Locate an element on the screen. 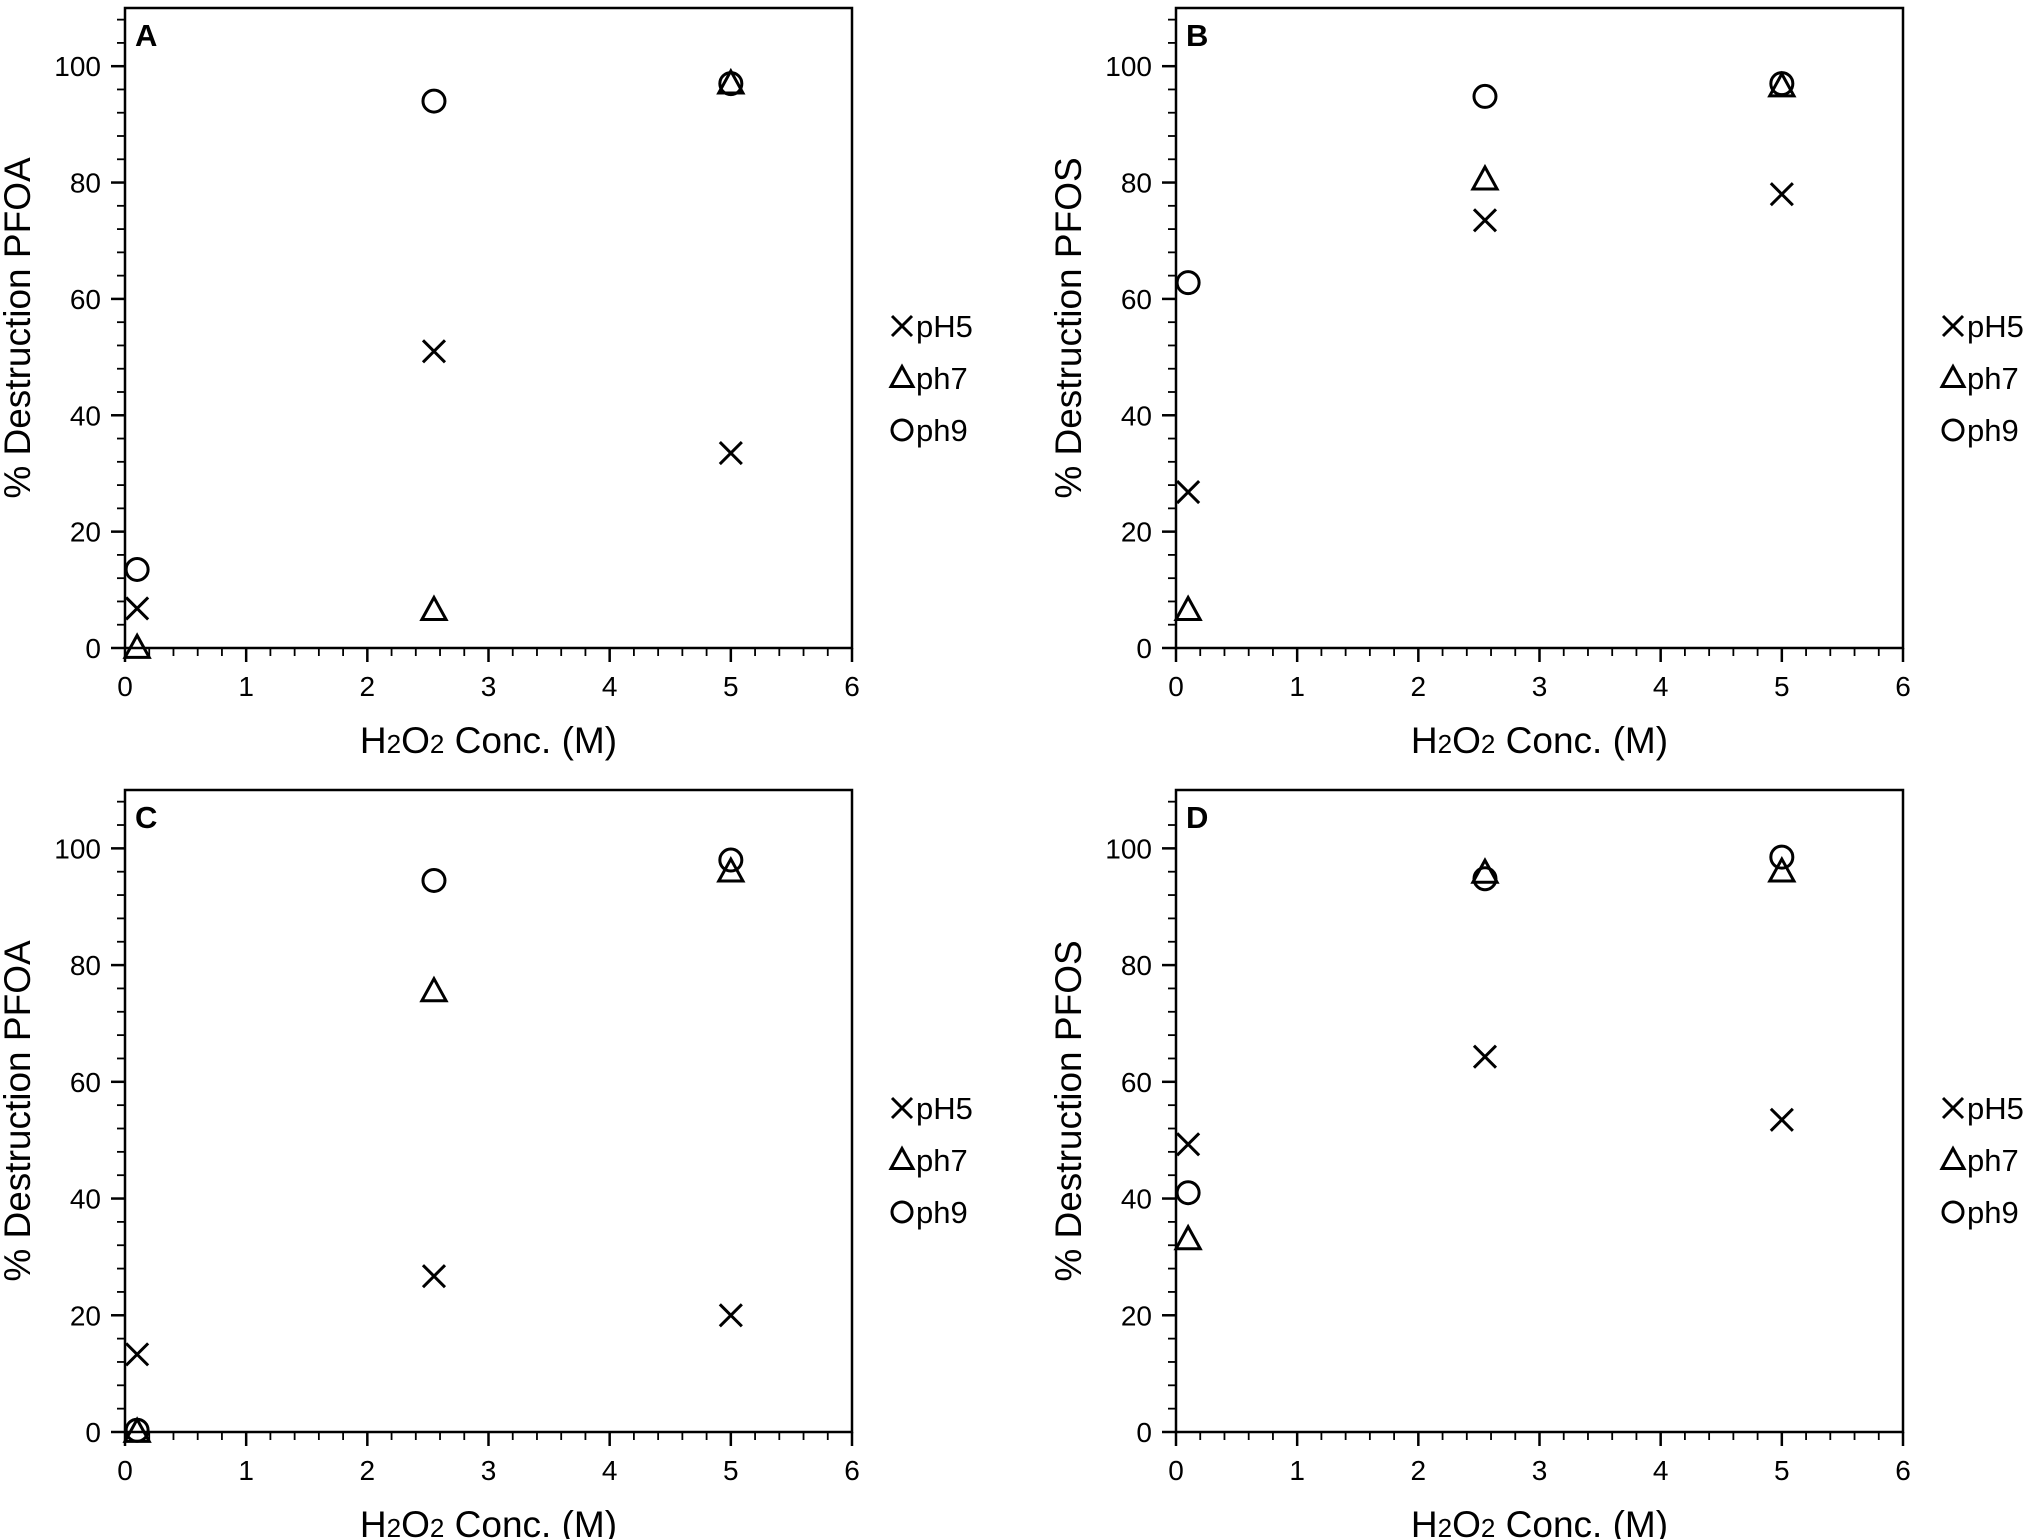  plot-frame is located at coordinates (1539, 328).